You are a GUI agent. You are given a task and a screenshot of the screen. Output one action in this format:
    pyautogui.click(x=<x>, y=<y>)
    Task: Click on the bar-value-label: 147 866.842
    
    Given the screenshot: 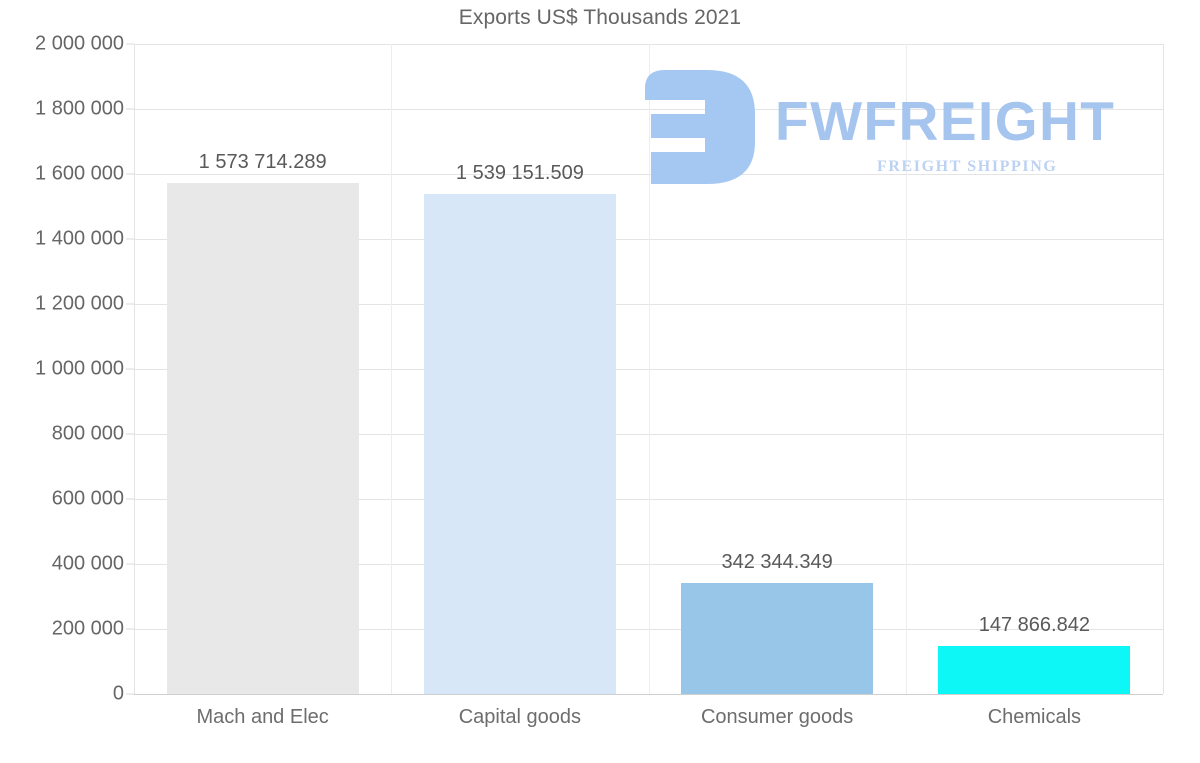 What is the action you would take?
    pyautogui.click(x=1034, y=624)
    